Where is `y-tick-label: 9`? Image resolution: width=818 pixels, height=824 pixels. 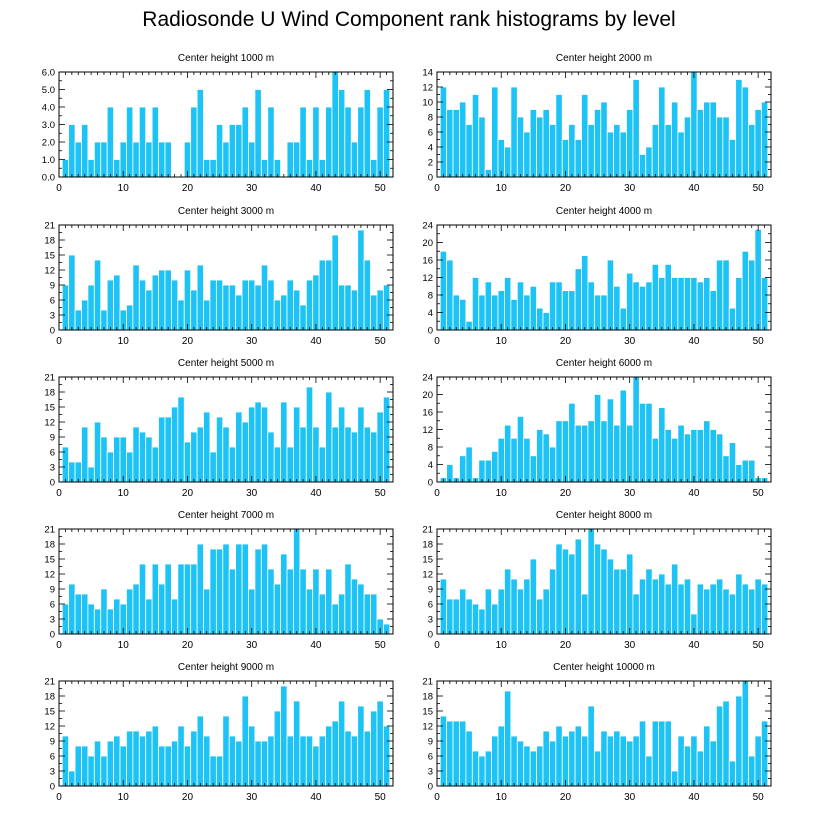 y-tick-label: 9 is located at coordinates (52, 742).